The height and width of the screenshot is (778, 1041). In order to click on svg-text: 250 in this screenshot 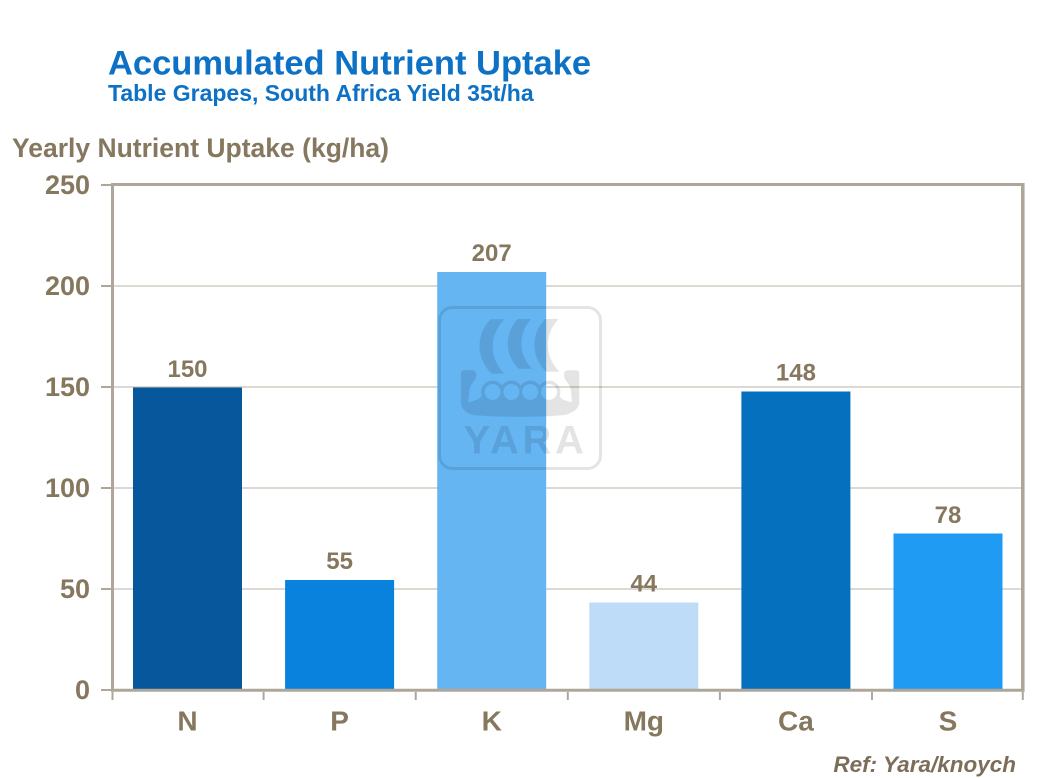, I will do `click(67, 185)`.